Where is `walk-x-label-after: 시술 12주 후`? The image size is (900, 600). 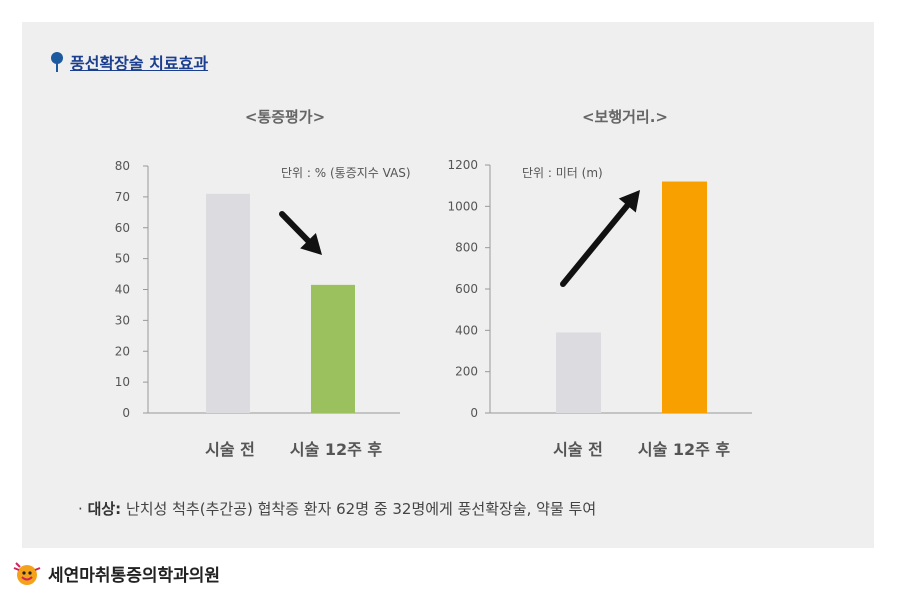
walk-x-label-after: 시술 12주 후 is located at coordinates (684, 449).